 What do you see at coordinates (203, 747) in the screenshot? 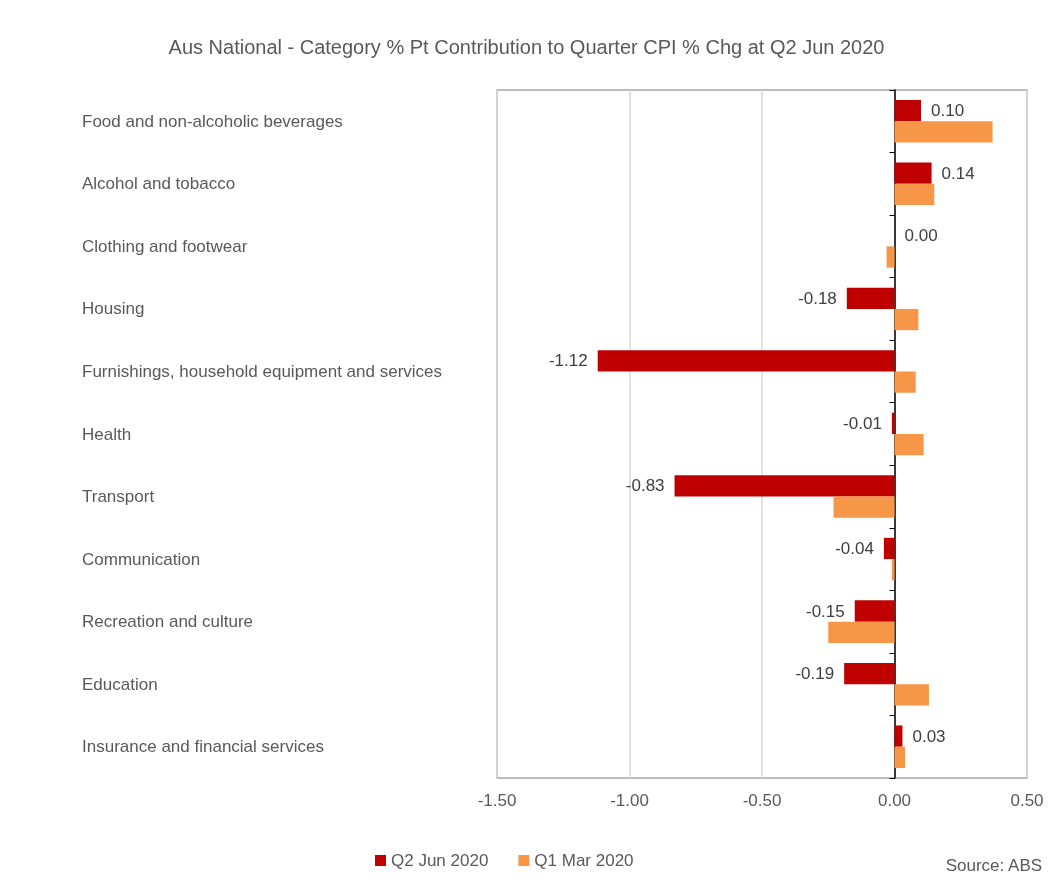
I see `y-tick-label: Insurance and financial services` at bounding box center [203, 747].